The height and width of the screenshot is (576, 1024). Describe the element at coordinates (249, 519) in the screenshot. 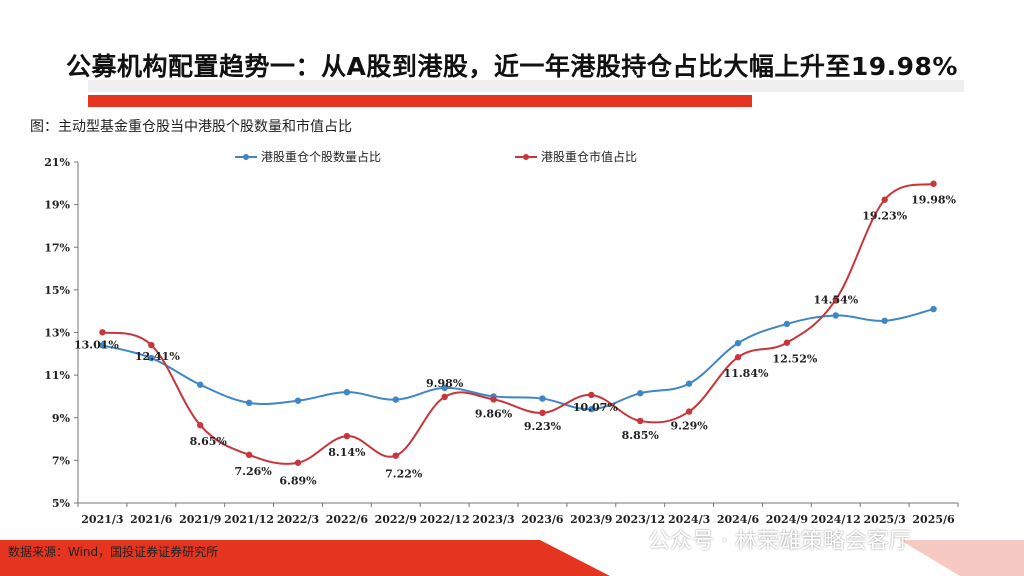

I see `x-tick-label: 2021/12` at that location.